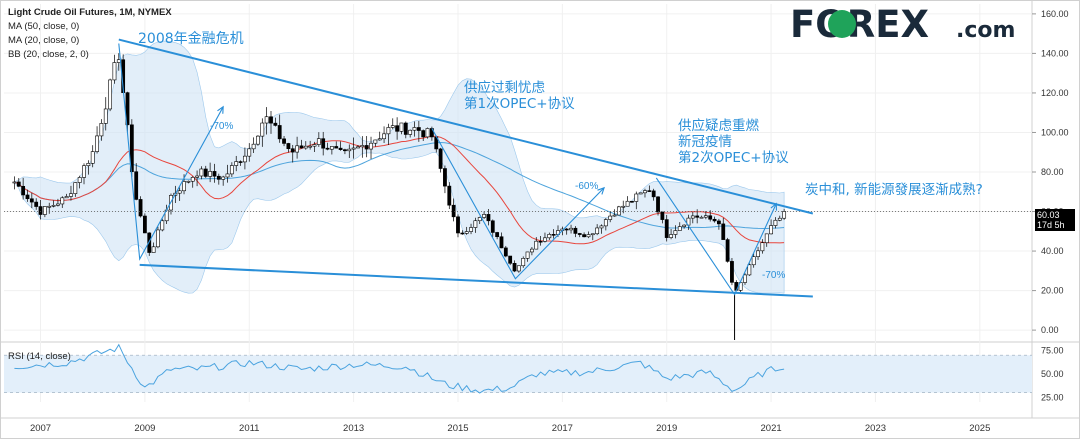 Image resolution: width=1080 pixels, height=439 pixels. I want to click on annotation-supply-glut: 供应过剩忧虑 第1次OPEC+协议, so click(519, 96).